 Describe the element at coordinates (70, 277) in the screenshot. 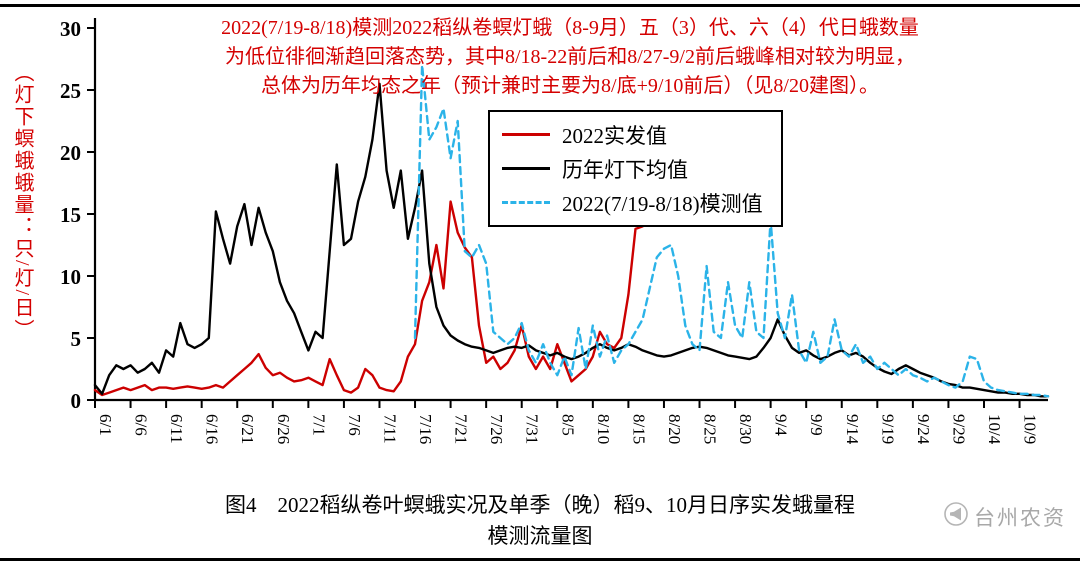

I see `svg-text: 10` at that location.